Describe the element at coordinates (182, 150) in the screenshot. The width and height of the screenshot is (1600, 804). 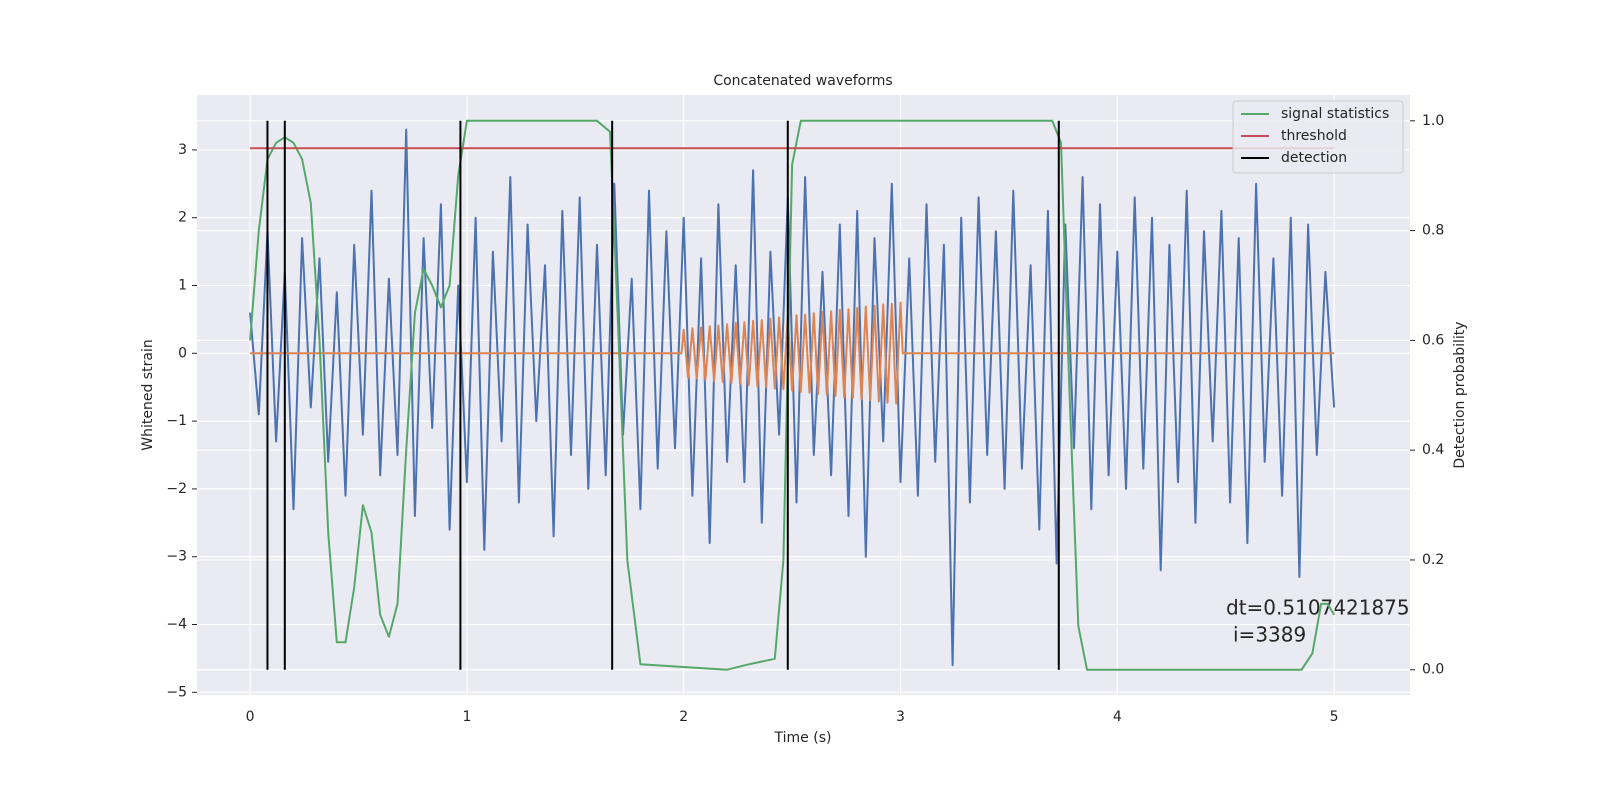
I see `y-tick-label: 3` at that location.